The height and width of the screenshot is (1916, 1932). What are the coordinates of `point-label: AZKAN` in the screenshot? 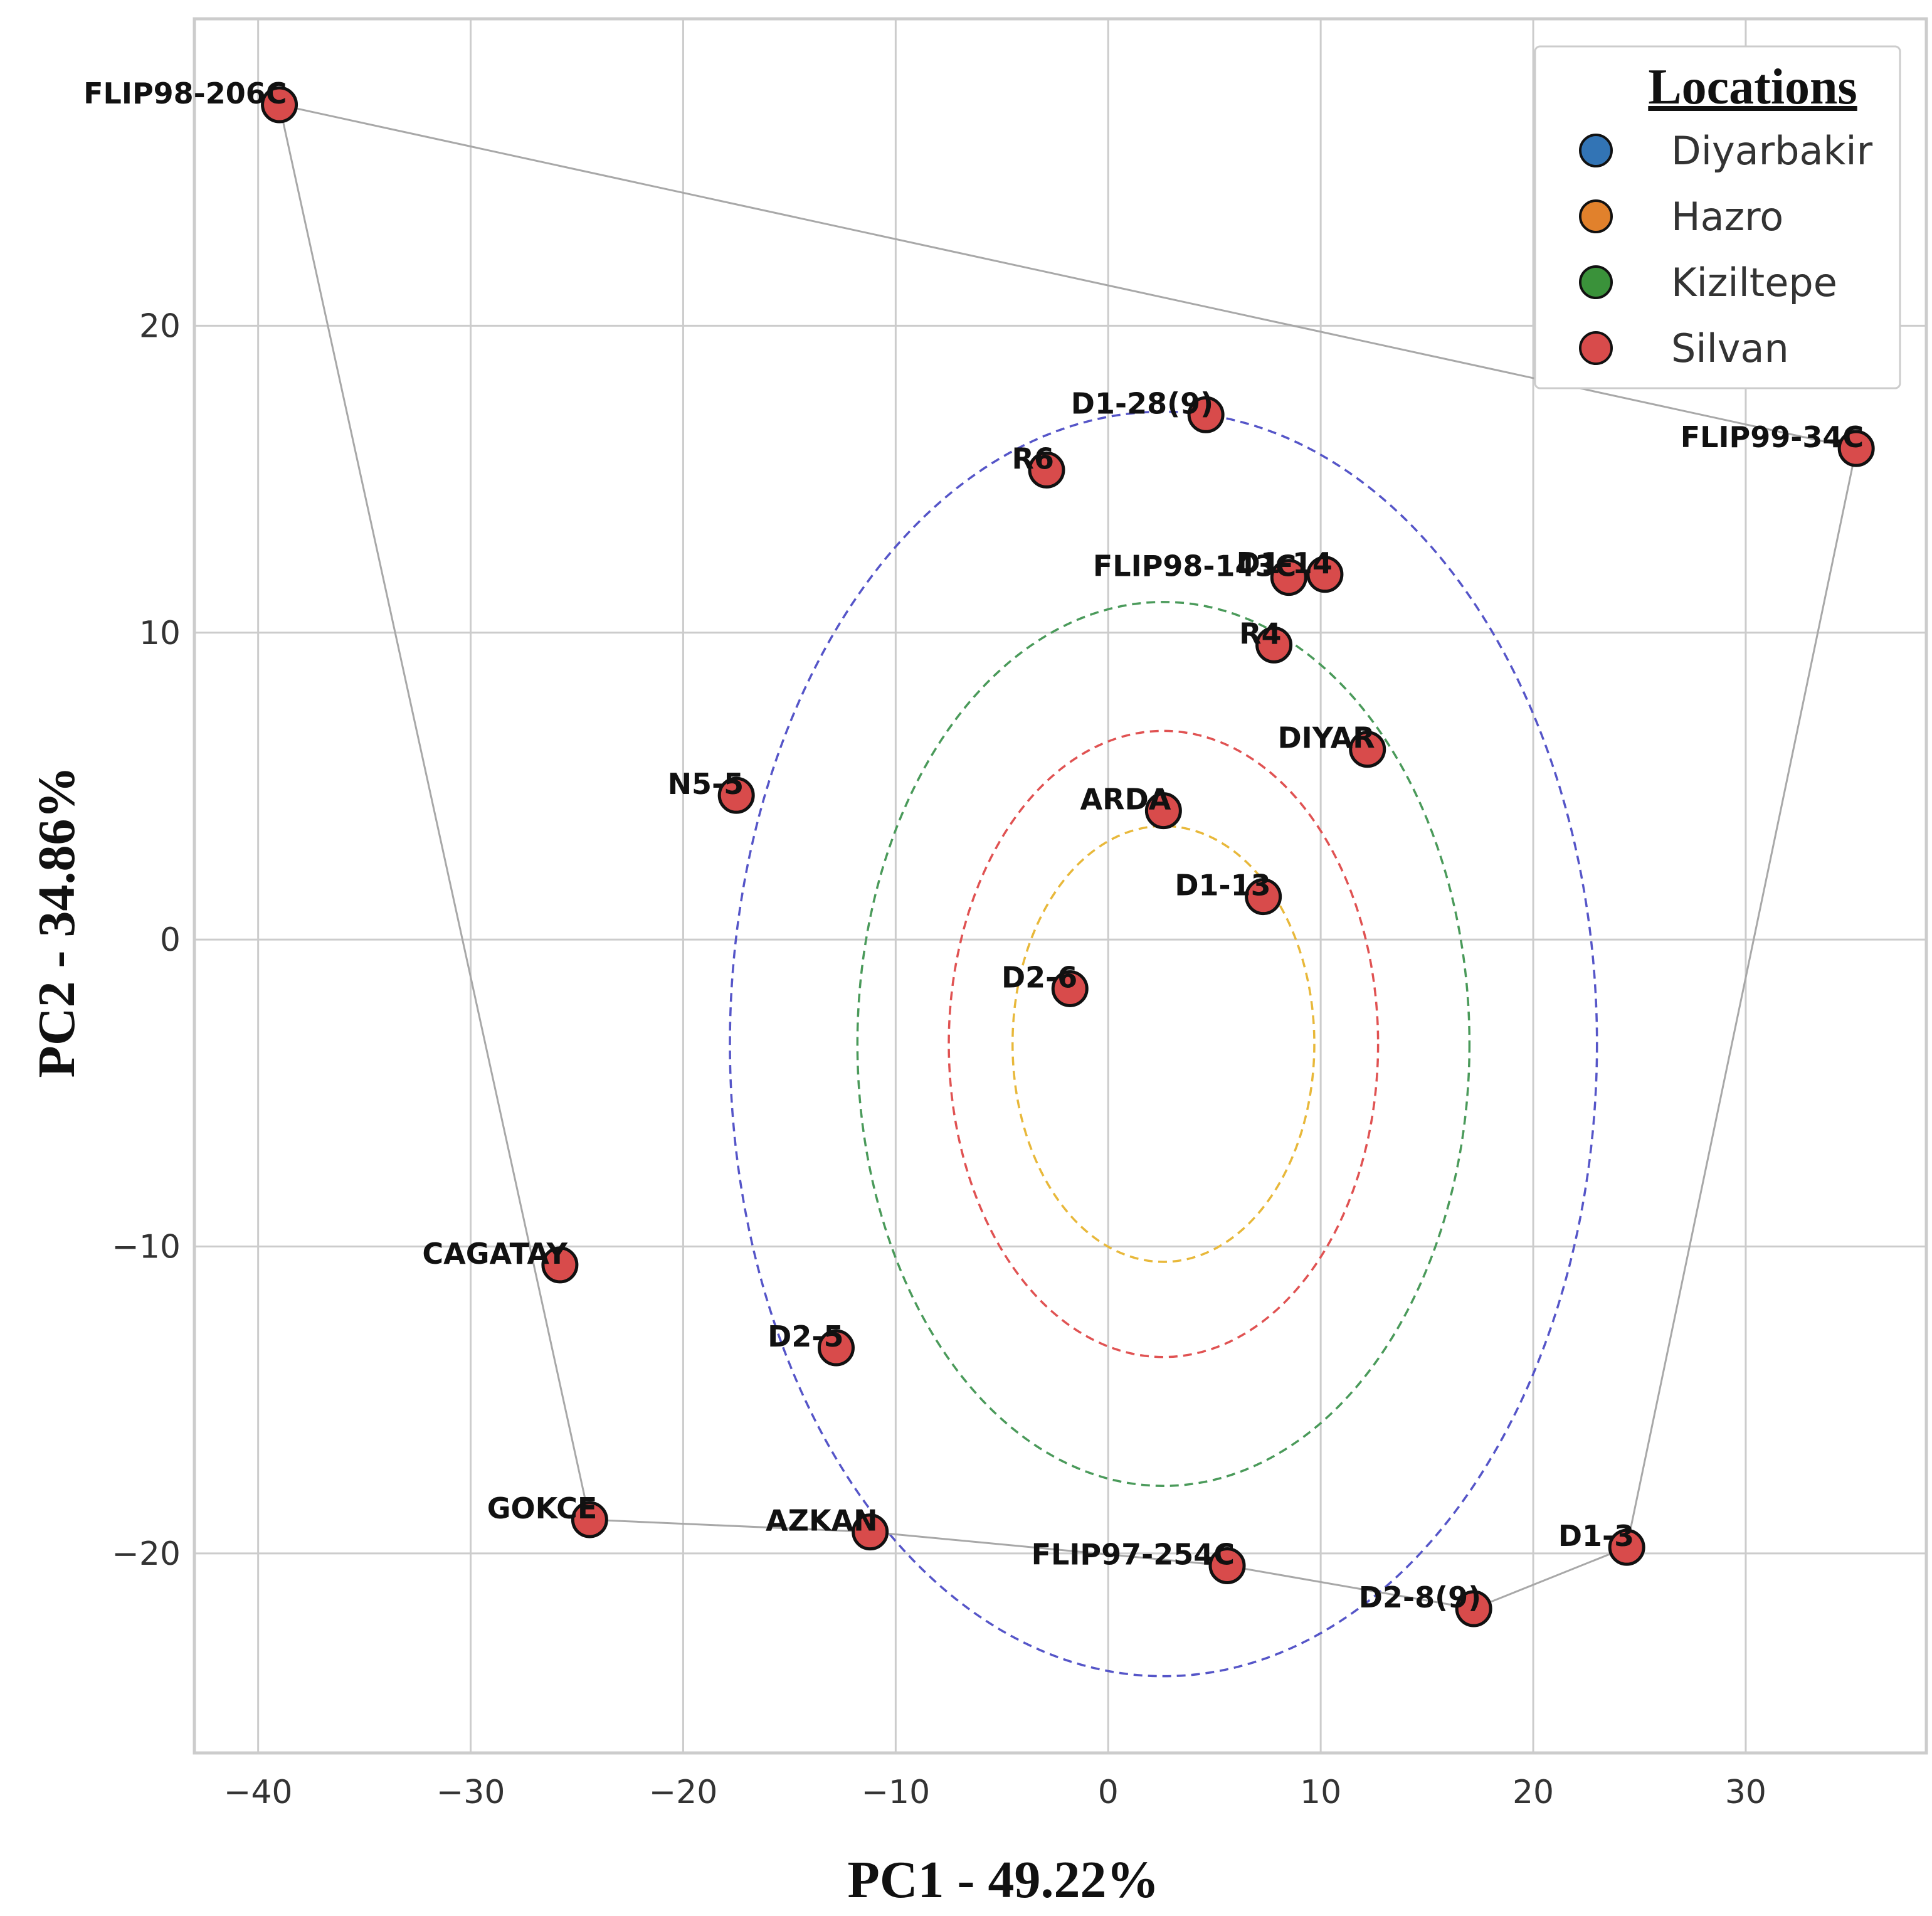 It's located at (822, 1521).